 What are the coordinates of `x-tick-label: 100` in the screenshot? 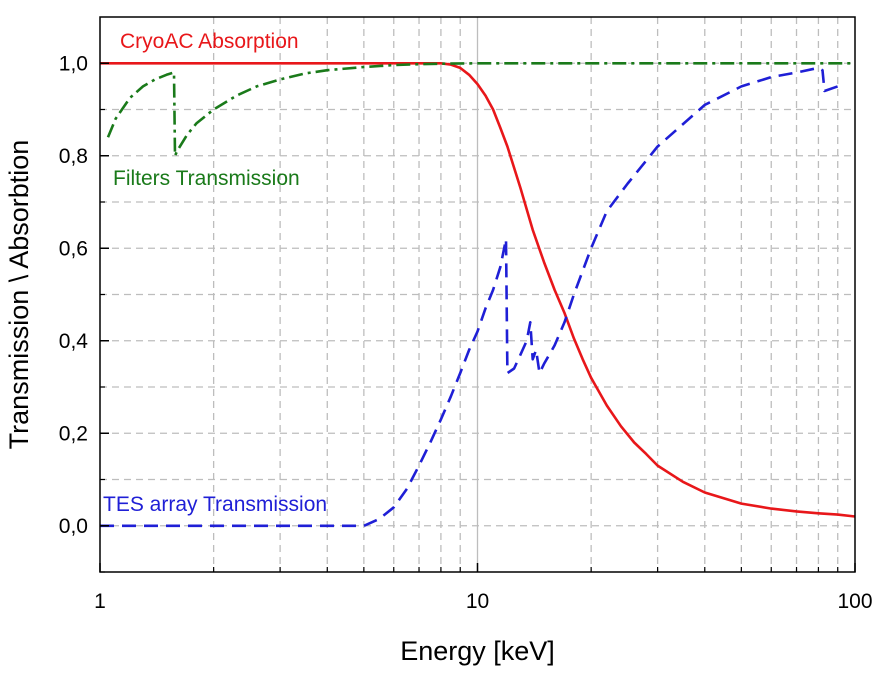 It's located at (854, 601).